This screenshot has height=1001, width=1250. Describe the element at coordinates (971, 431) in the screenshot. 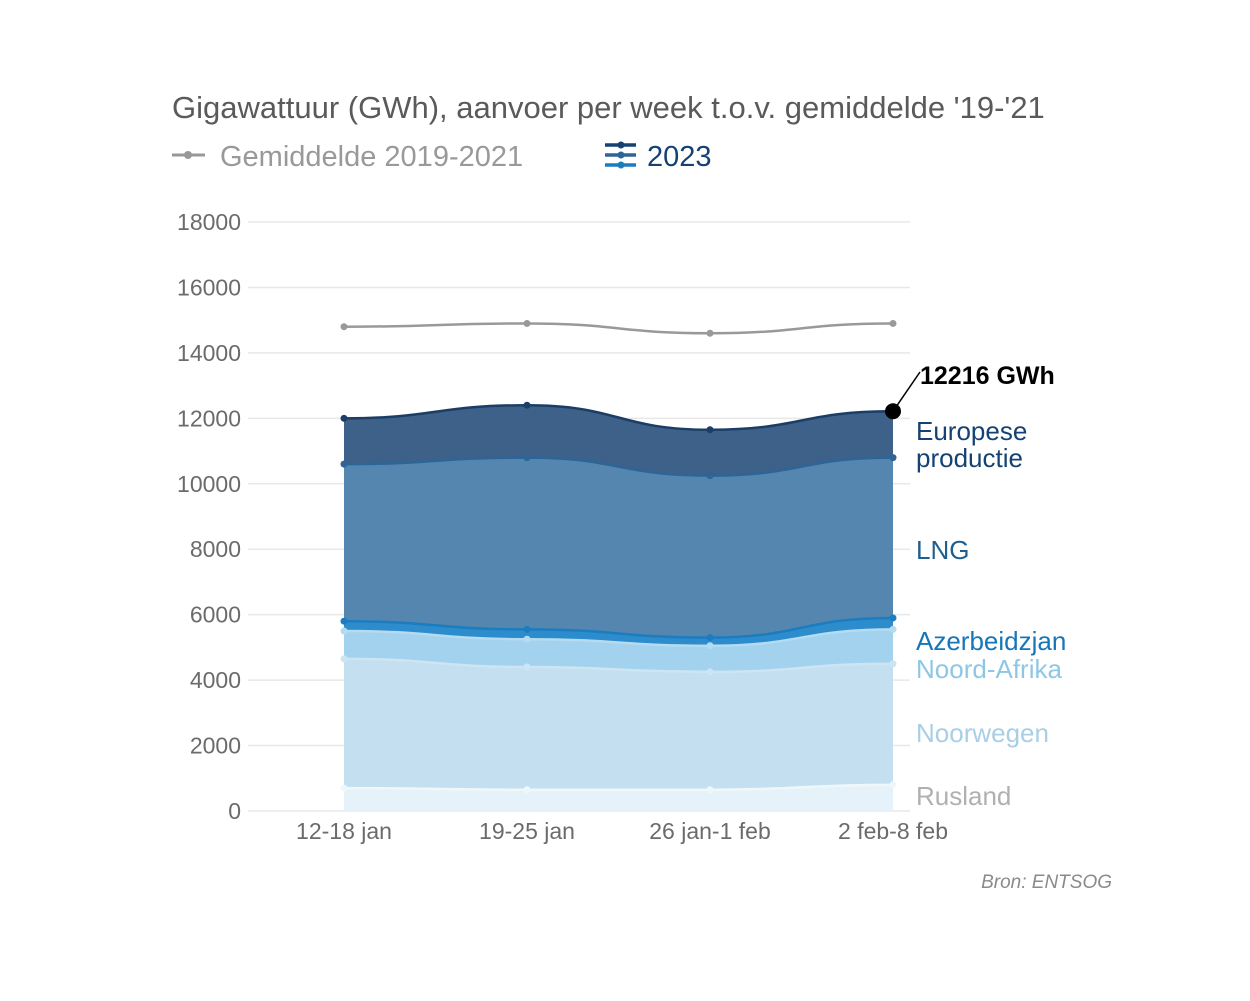

I see `label-europese-productie-line1: Europese` at that location.